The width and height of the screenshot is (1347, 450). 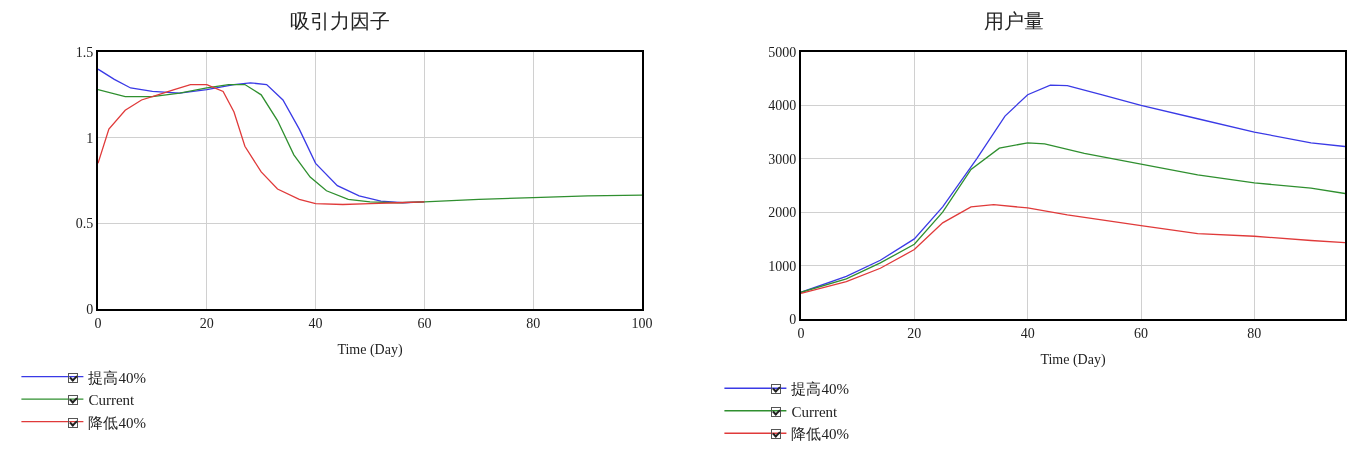 I want to click on chart-title: 用户量, so click(x=1013, y=20).